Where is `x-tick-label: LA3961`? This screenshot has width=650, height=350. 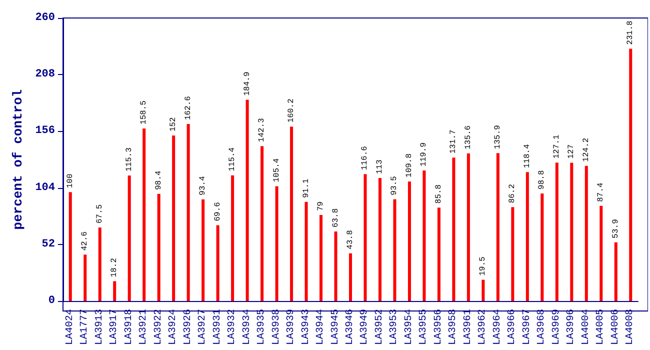
x-tick-label: LA3961 is located at coordinates (468, 327).